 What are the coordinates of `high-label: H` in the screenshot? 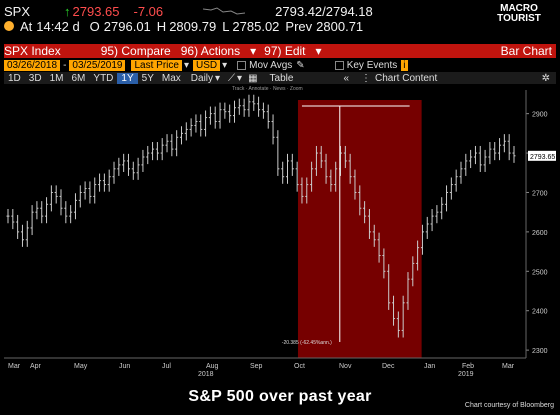 It's located at (161, 26).